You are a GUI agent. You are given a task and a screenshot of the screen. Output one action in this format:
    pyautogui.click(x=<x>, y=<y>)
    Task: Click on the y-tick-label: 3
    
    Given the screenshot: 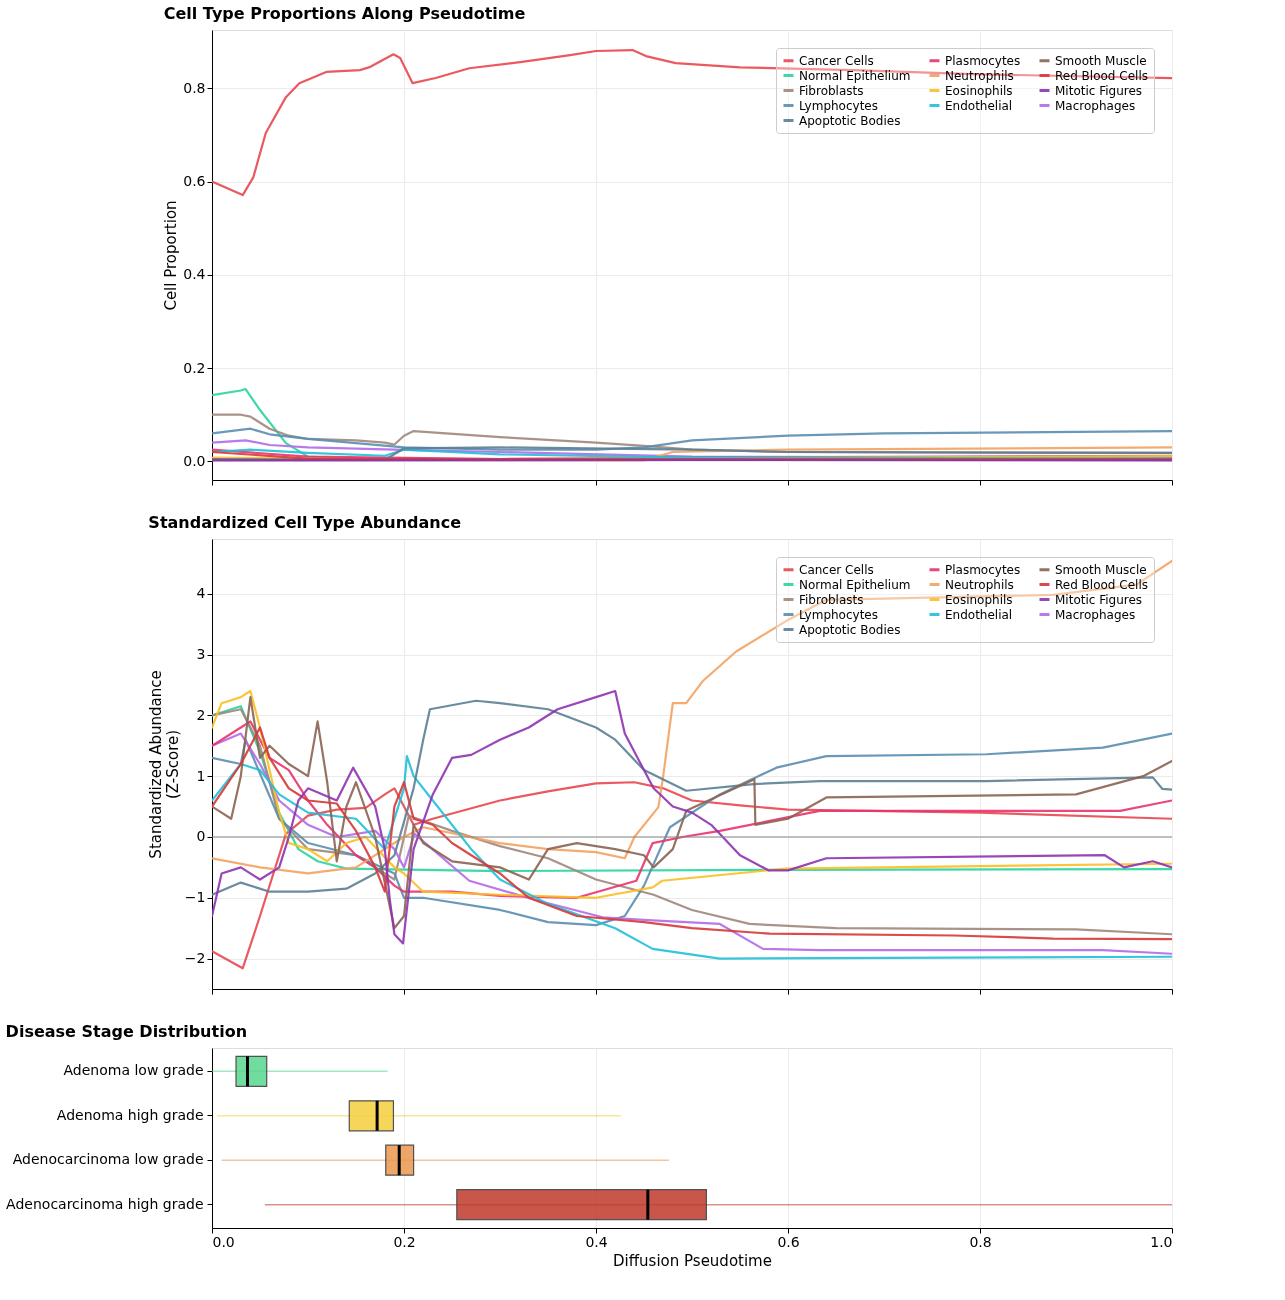 What is the action you would take?
    pyautogui.click(x=201, y=654)
    